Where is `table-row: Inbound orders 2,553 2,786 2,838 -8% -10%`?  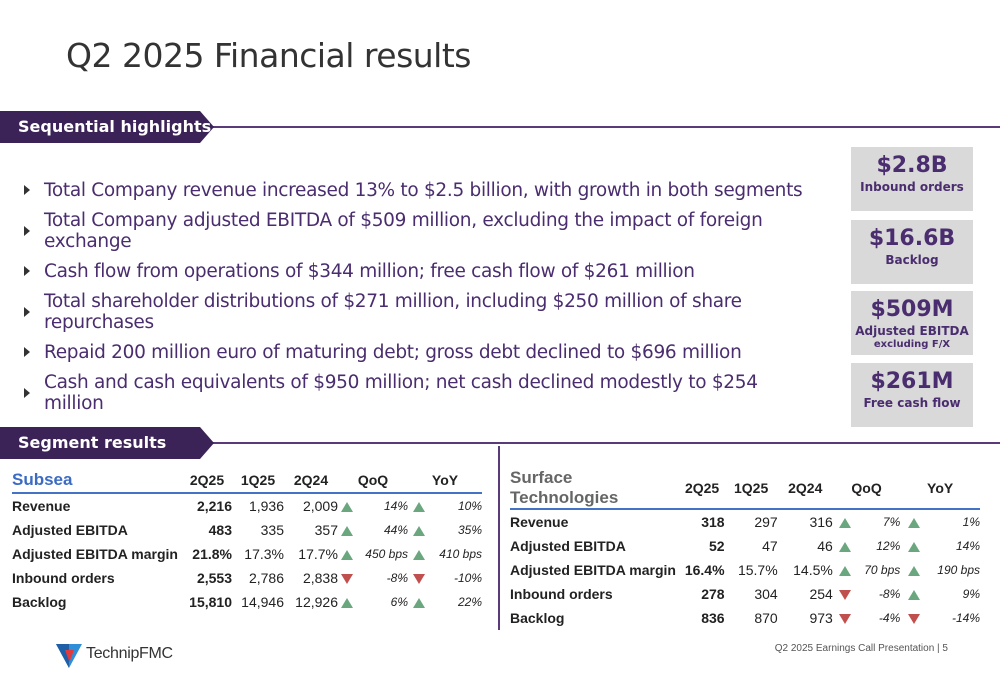 table-row: Inbound orders 2,553 2,786 2,838 -8% -10% is located at coordinates (247, 578).